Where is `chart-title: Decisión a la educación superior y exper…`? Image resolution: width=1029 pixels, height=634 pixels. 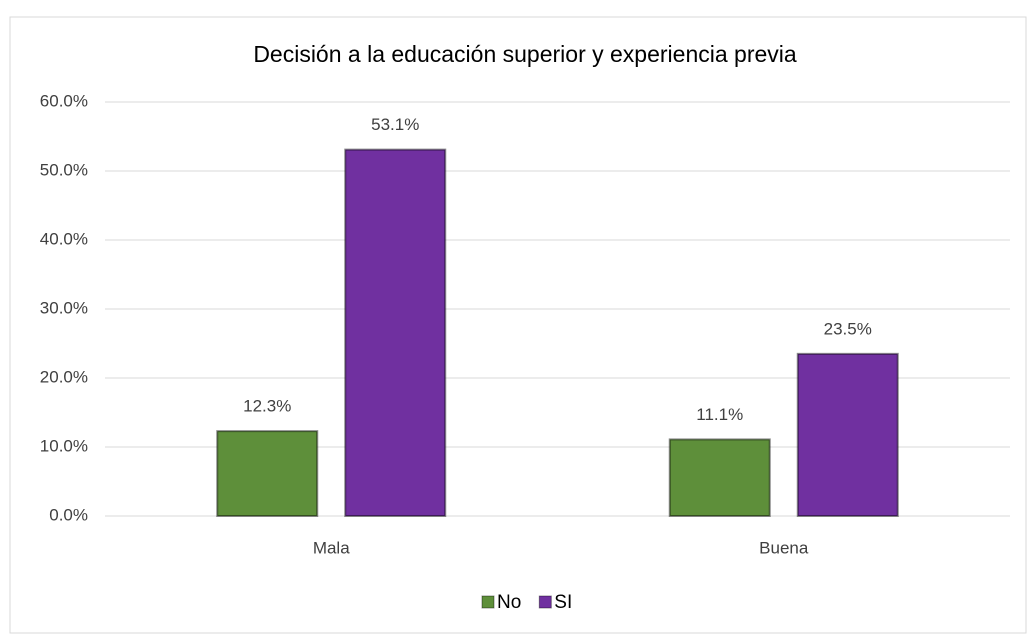
chart-title: Decisión a la educación superior y exper… is located at coordinates (525, 54).